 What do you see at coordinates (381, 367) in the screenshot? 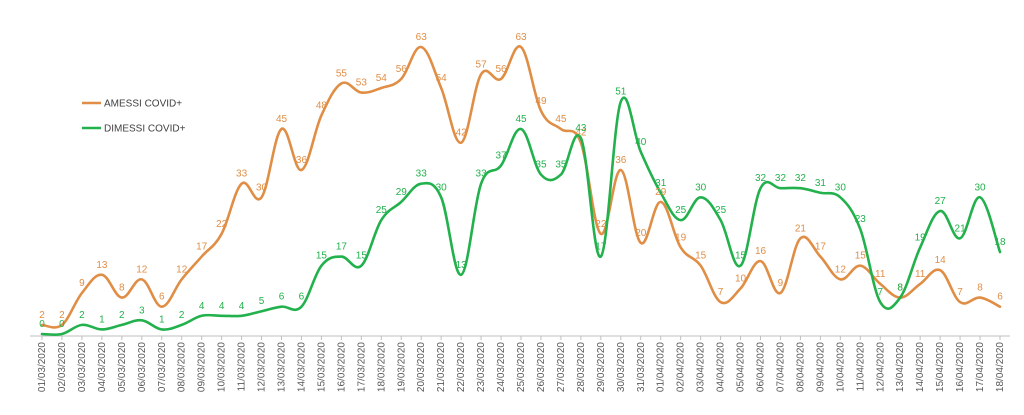
I see `x-tick-label: 18/03/2020` at bounding box center [381, 367].